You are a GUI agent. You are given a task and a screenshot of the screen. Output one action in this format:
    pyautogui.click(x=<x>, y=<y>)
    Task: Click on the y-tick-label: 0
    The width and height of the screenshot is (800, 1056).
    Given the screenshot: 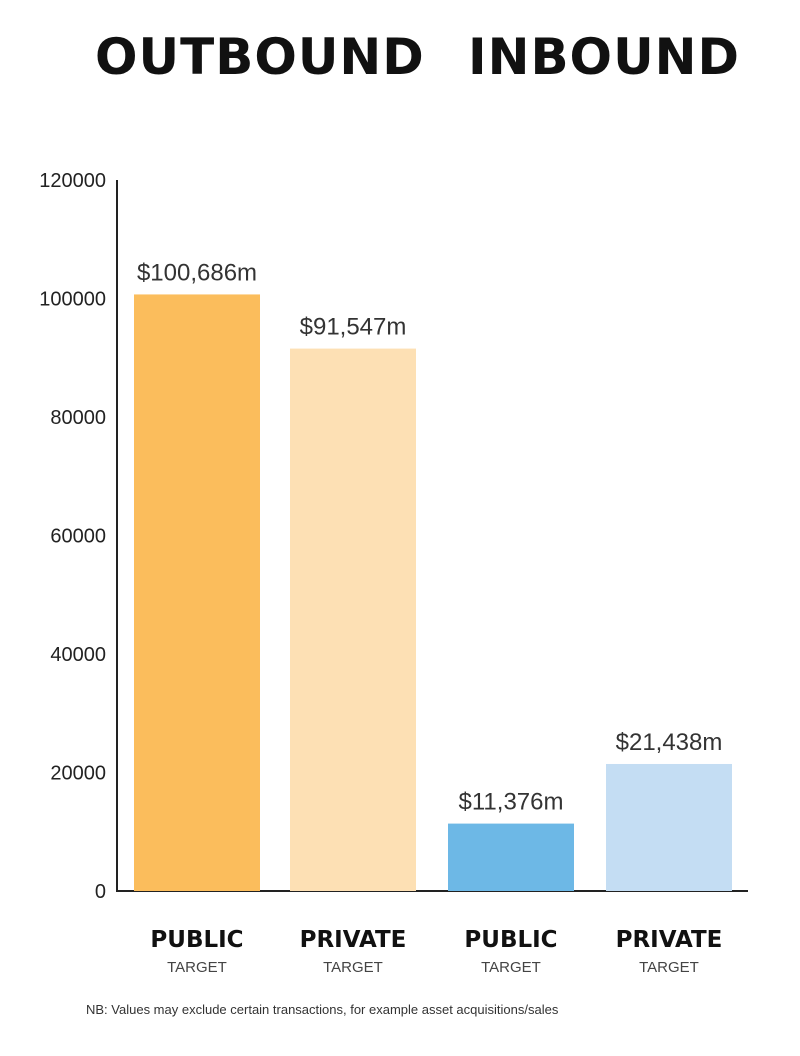 What is the action you would take?
    pyautogui.click(x=100, y=892)
    